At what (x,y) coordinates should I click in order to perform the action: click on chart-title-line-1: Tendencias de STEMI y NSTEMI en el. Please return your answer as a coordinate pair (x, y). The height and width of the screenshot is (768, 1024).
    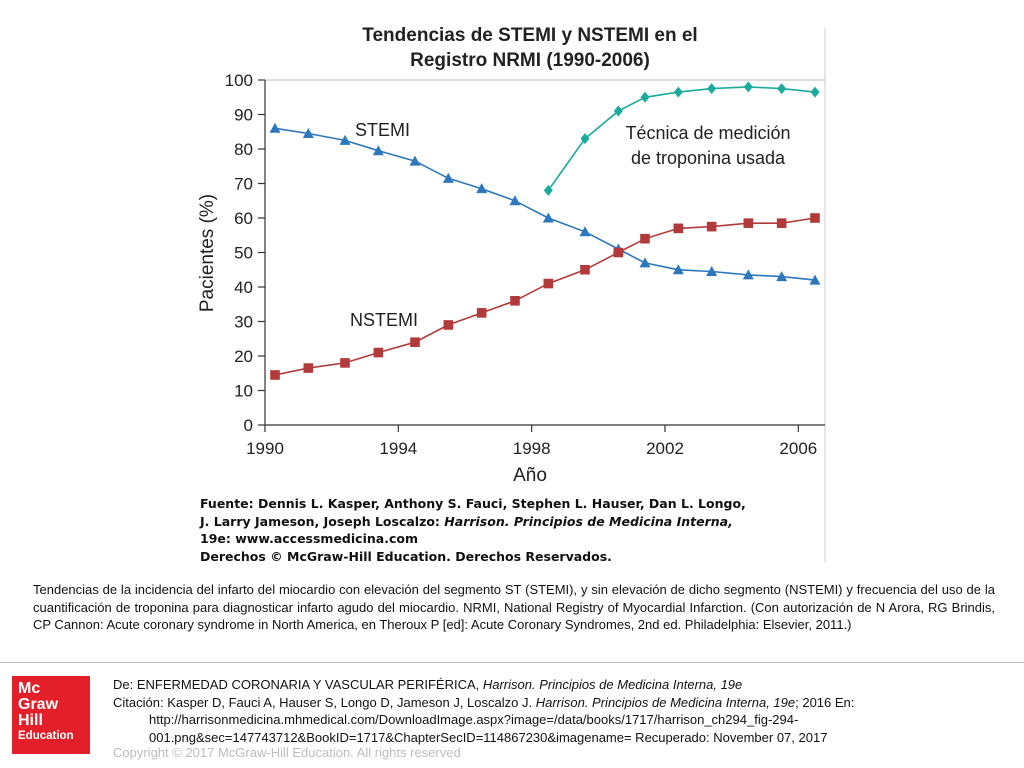
    Looking at the image, I should click on (529, 35).